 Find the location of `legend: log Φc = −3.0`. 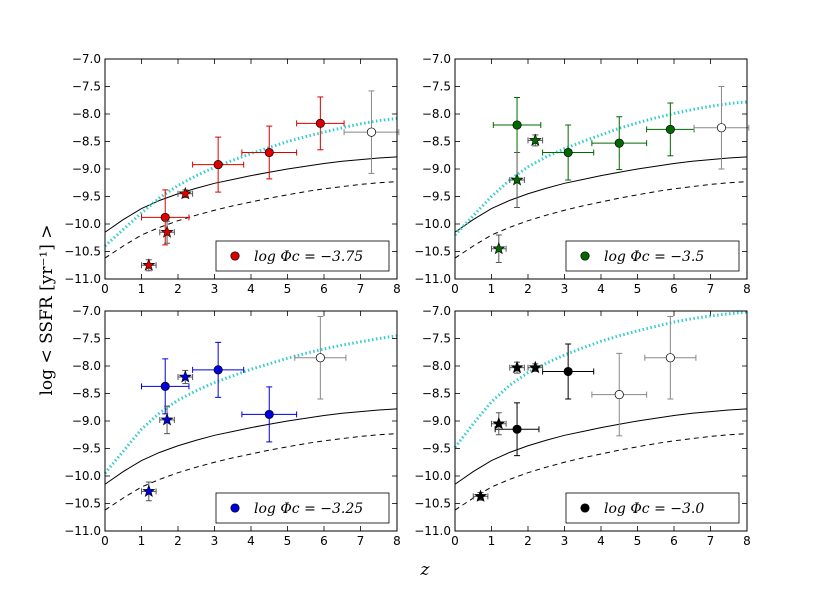

legend: log Φc = −3.0 is located at coordinates (652, 508).